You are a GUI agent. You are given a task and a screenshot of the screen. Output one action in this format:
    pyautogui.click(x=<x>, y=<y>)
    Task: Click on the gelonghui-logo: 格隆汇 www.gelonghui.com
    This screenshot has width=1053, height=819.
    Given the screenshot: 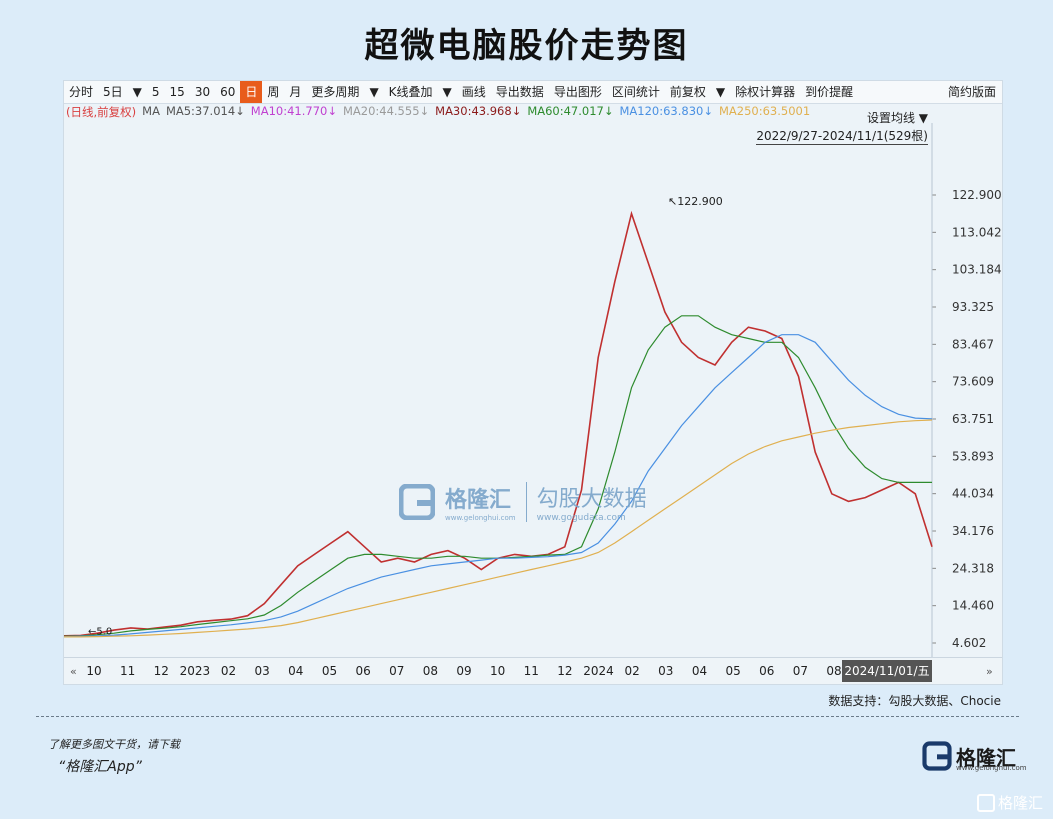 What is the action you would take?
    pyautogui.click(x=974, y=756)
    